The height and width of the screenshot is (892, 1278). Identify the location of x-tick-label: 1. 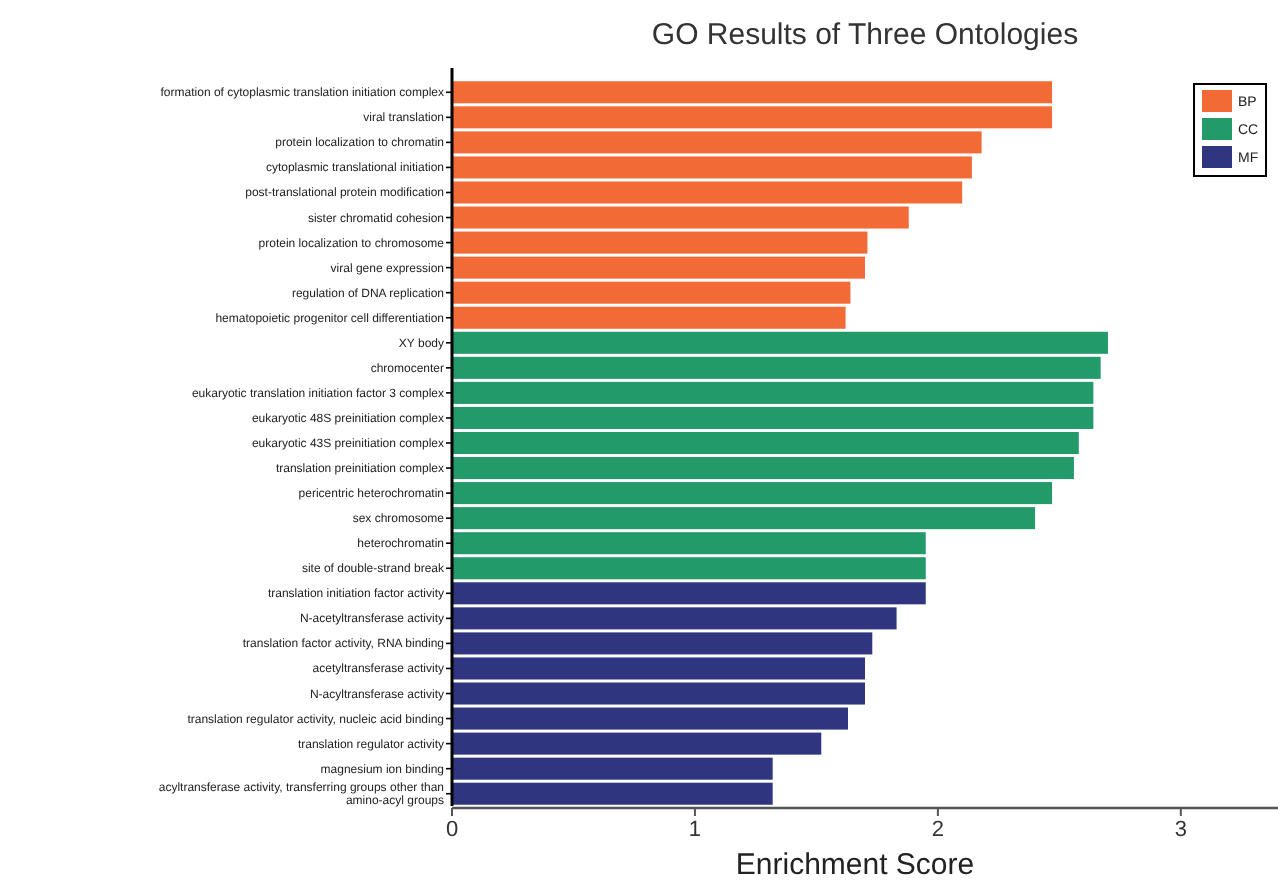
(695, 830).